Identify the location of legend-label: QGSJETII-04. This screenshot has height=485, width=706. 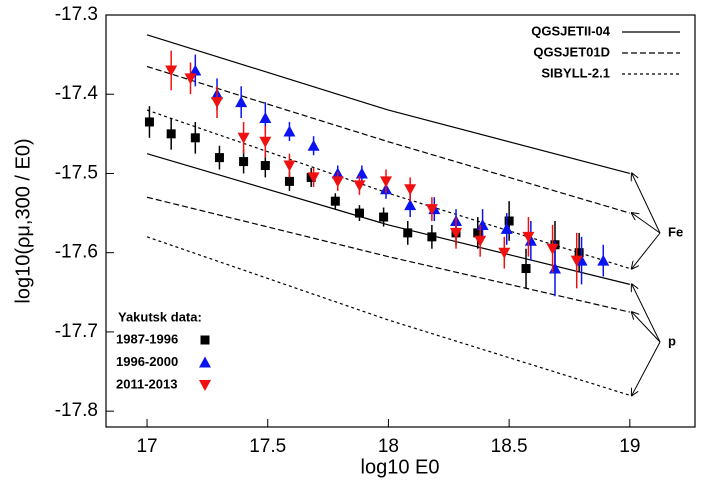
(571, 30).